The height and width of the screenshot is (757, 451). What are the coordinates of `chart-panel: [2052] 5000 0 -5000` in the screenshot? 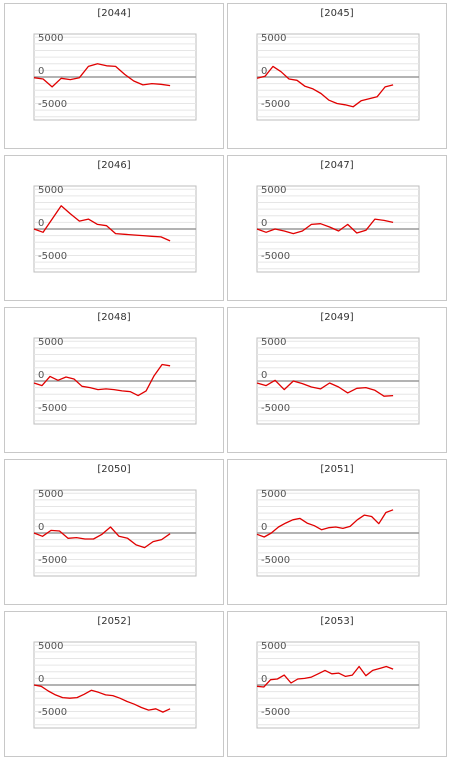 It's located at (114, 684).